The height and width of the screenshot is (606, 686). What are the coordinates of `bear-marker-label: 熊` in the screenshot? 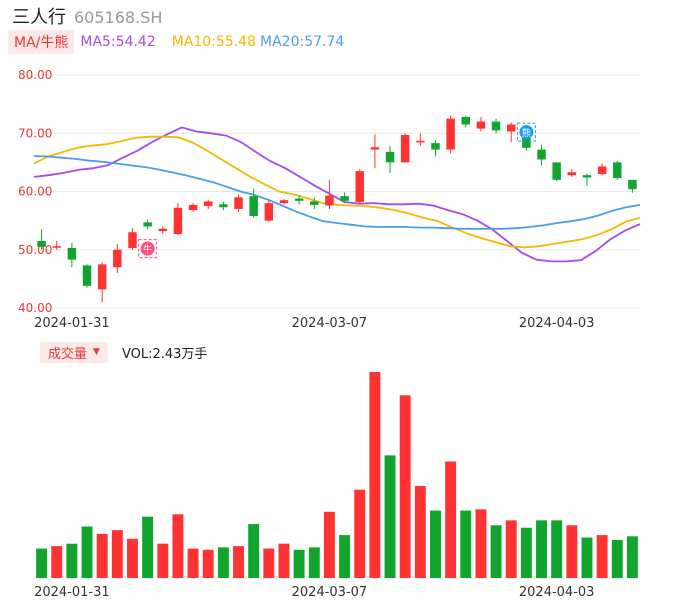 It's located at (526, 133).